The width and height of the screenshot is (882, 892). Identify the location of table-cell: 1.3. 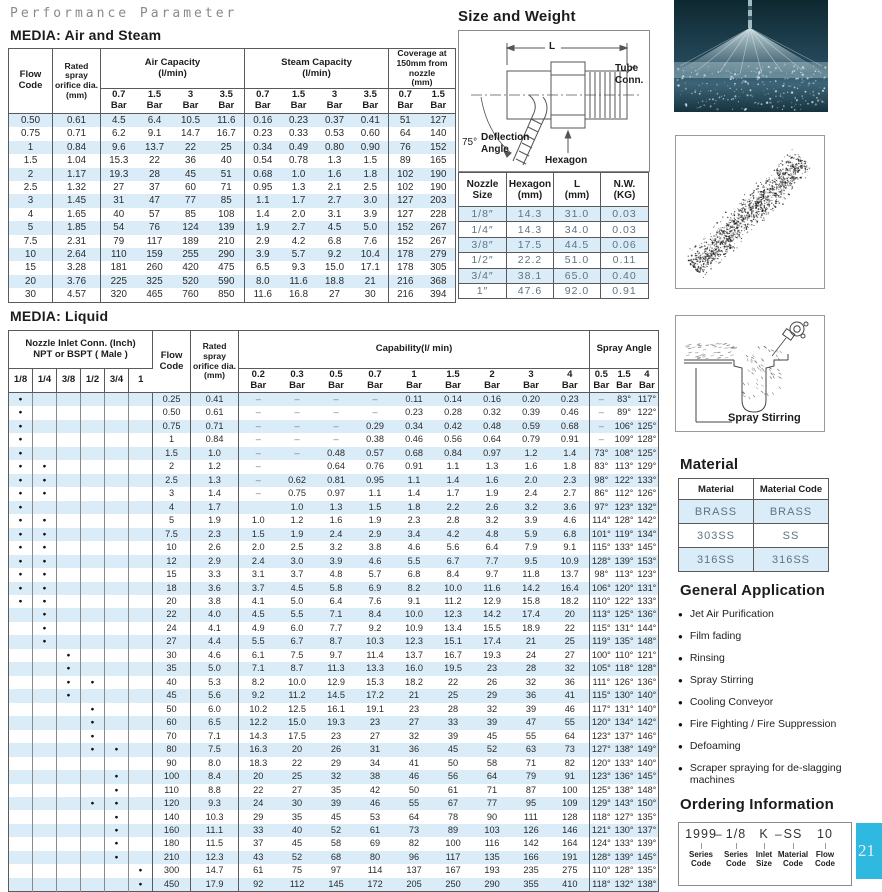
(299, 187).